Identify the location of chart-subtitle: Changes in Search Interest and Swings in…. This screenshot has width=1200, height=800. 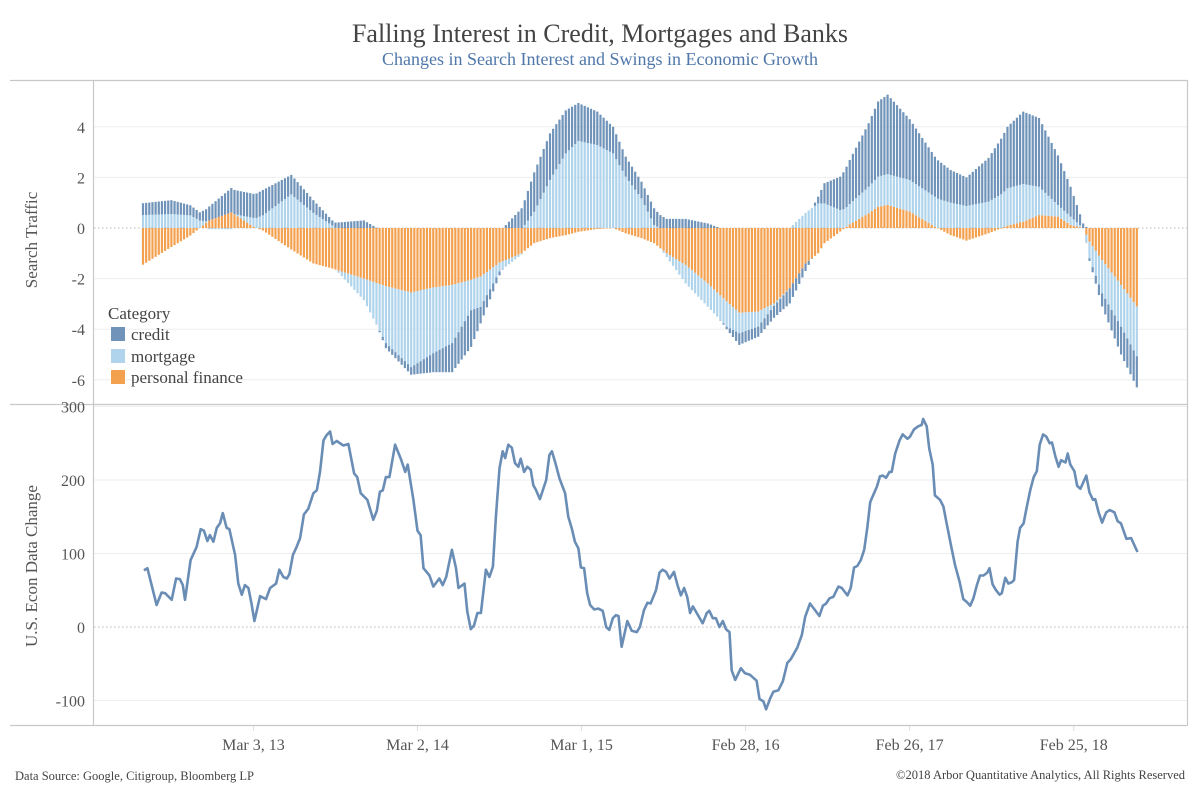
(600, 59).